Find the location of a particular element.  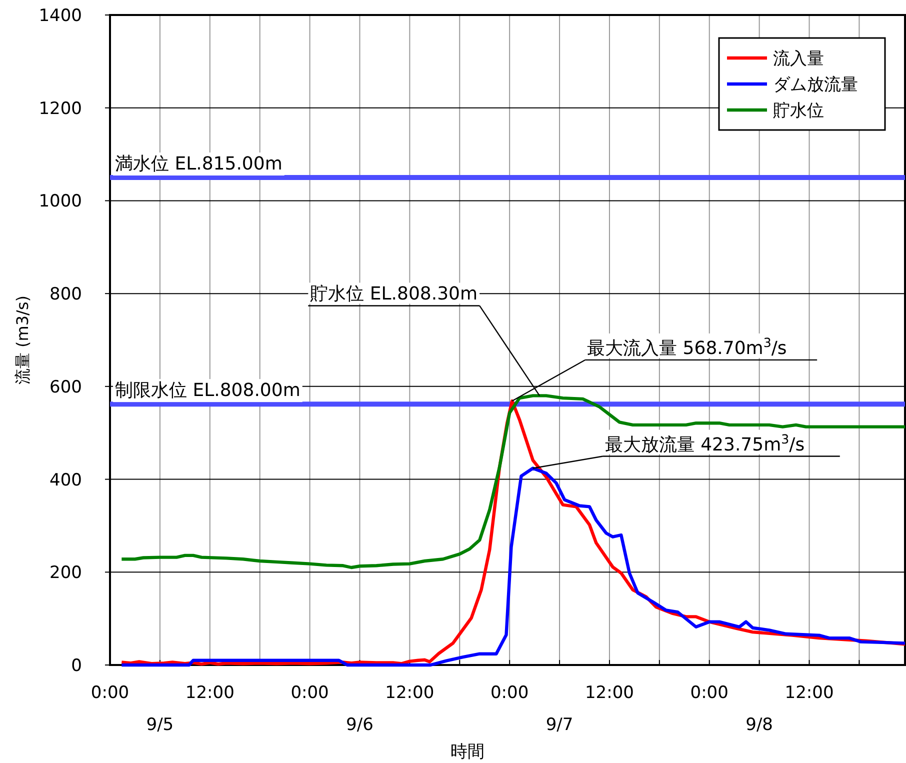

ref-line-label: 満水位 EL.815.00m is located at coordinates (198, 164).